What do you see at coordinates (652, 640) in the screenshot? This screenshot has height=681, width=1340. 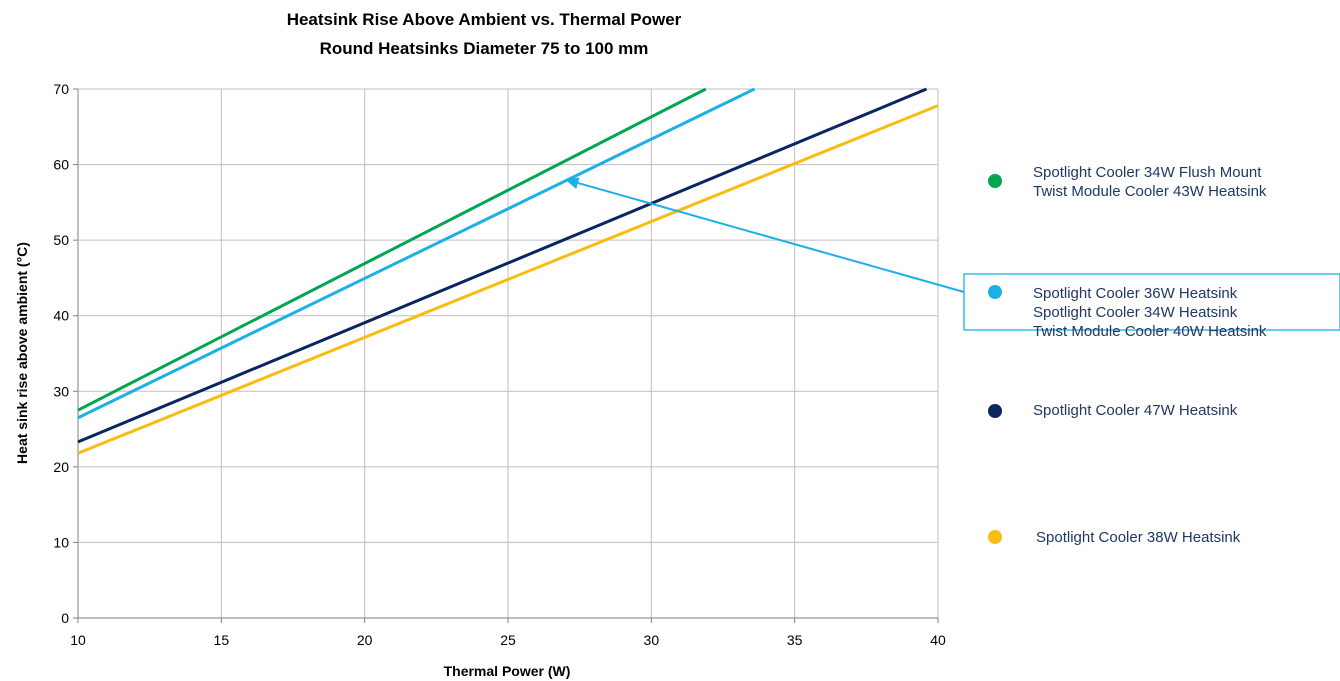 I see `x-tick-label: 30` at bounding box center [652, 640].